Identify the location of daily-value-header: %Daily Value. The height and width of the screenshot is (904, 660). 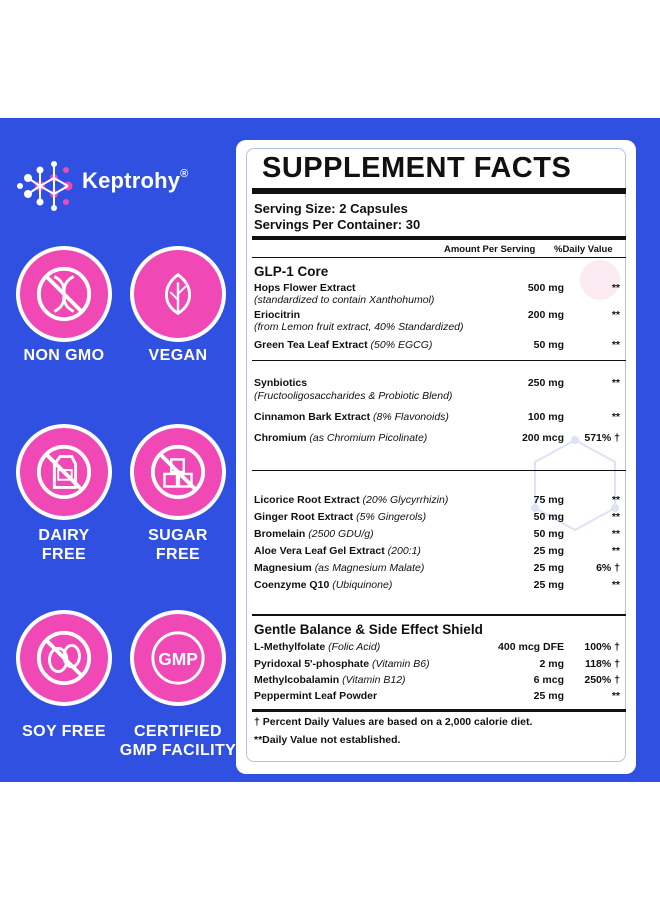
(583, 249).